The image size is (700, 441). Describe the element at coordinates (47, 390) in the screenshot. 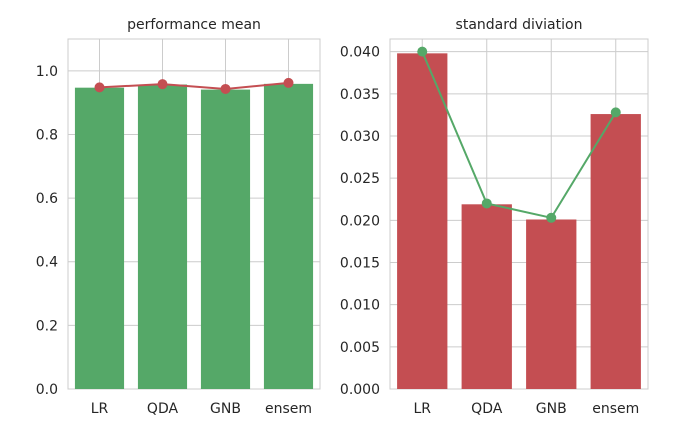

I see `y-tick-label: 0.0` at that location.